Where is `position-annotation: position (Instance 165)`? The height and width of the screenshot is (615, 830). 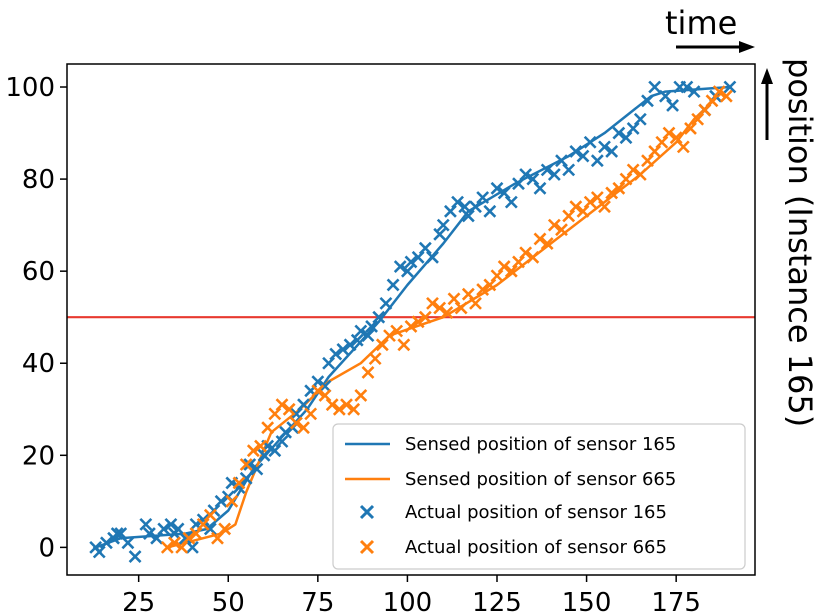 position-annotation: position (Instance 165) is located at coordinates (790, 242).